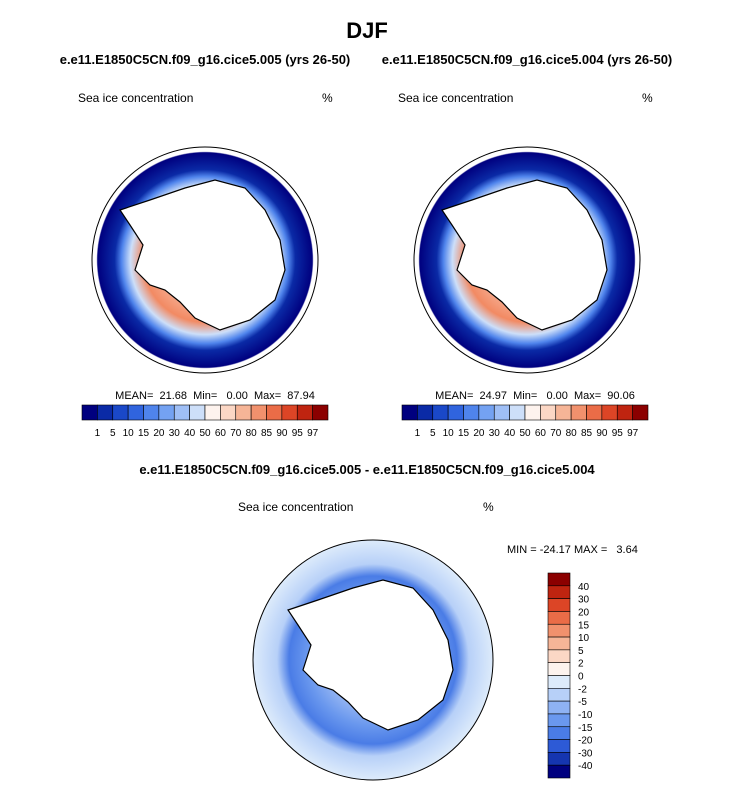 The height and width of the screenshot is (793, 733). Describe the element at coordinates (98, 433) in the screenshot. I see `colorbar-label: 1` at that location.